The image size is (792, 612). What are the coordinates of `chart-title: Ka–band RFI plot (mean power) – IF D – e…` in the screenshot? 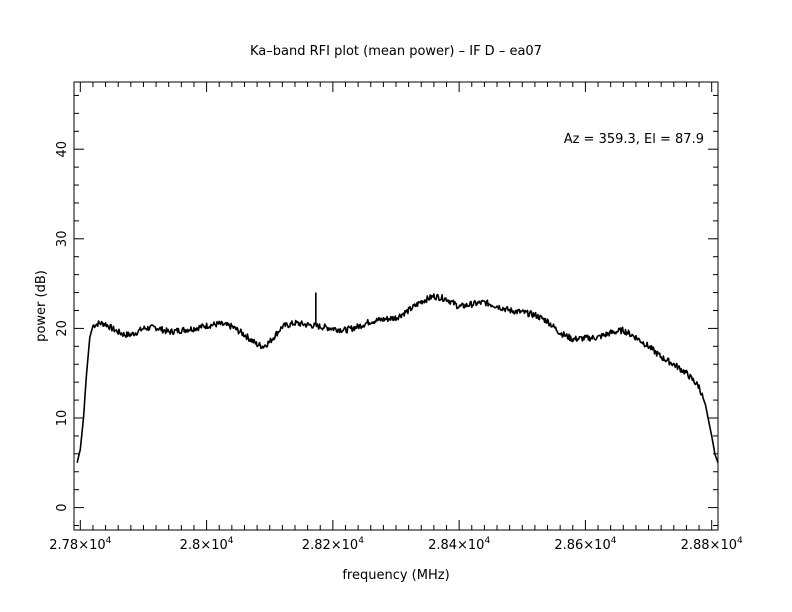 It's located at (396, 51).